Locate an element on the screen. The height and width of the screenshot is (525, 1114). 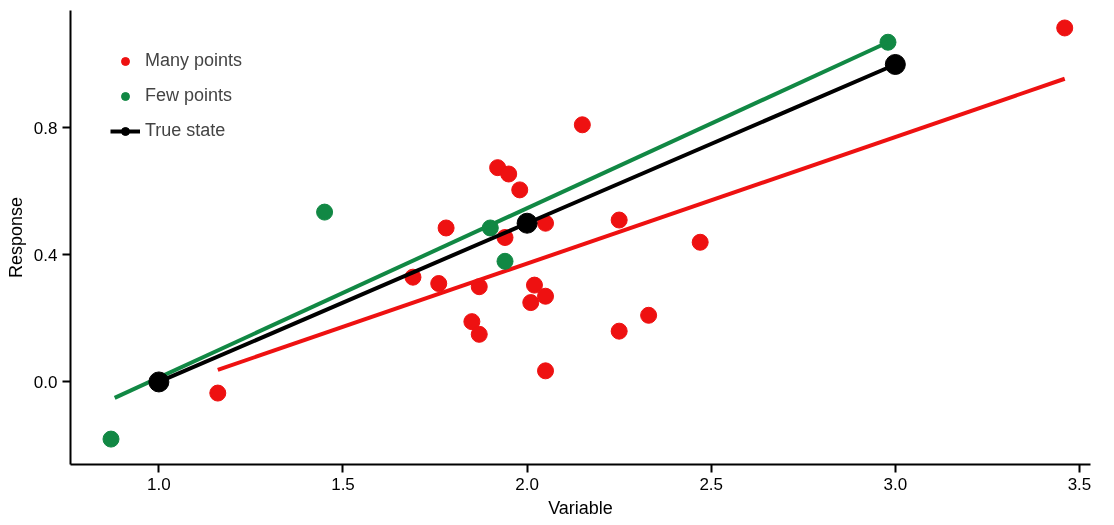
y-axis-title: Response is located at coordinates (15, 237).